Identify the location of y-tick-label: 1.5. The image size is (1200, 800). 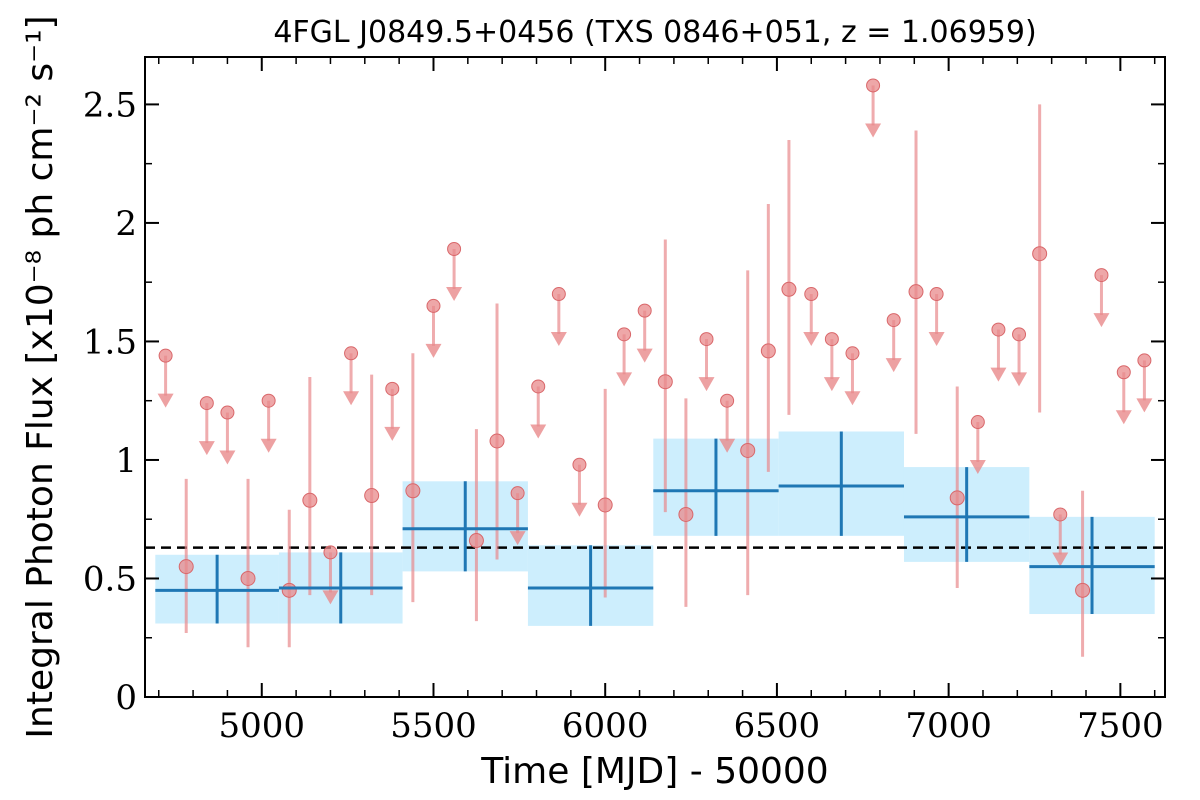
(110, 342).